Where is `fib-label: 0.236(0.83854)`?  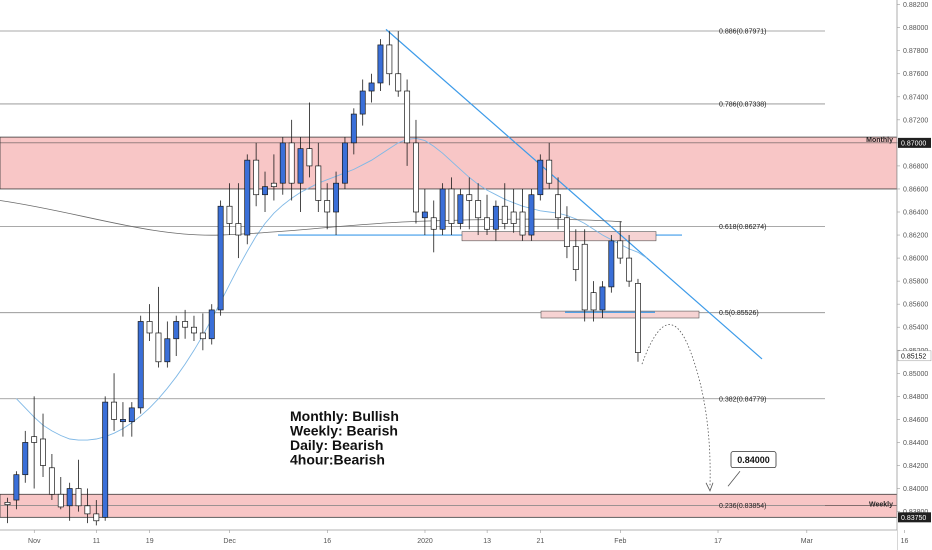
fib-label: 0.236(0.83854) is located at coordinates (742, 506).